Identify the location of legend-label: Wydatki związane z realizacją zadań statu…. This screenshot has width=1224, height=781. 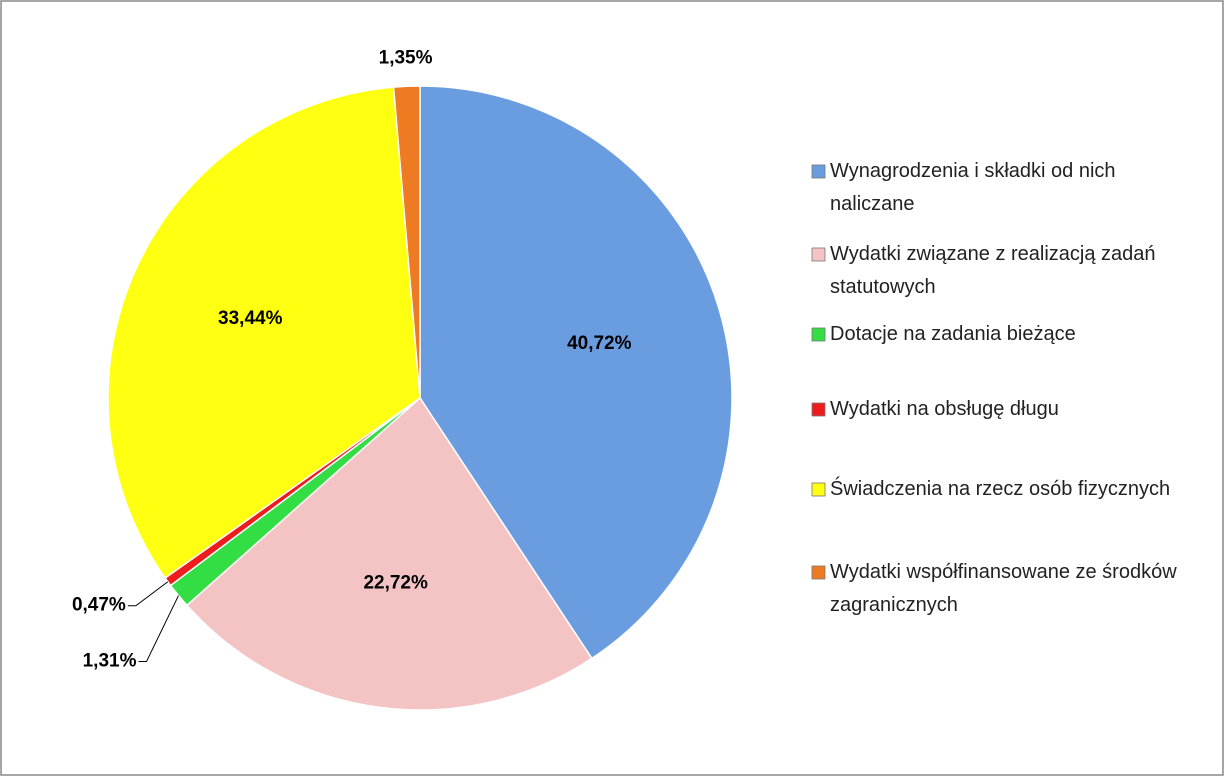
(993, 270).